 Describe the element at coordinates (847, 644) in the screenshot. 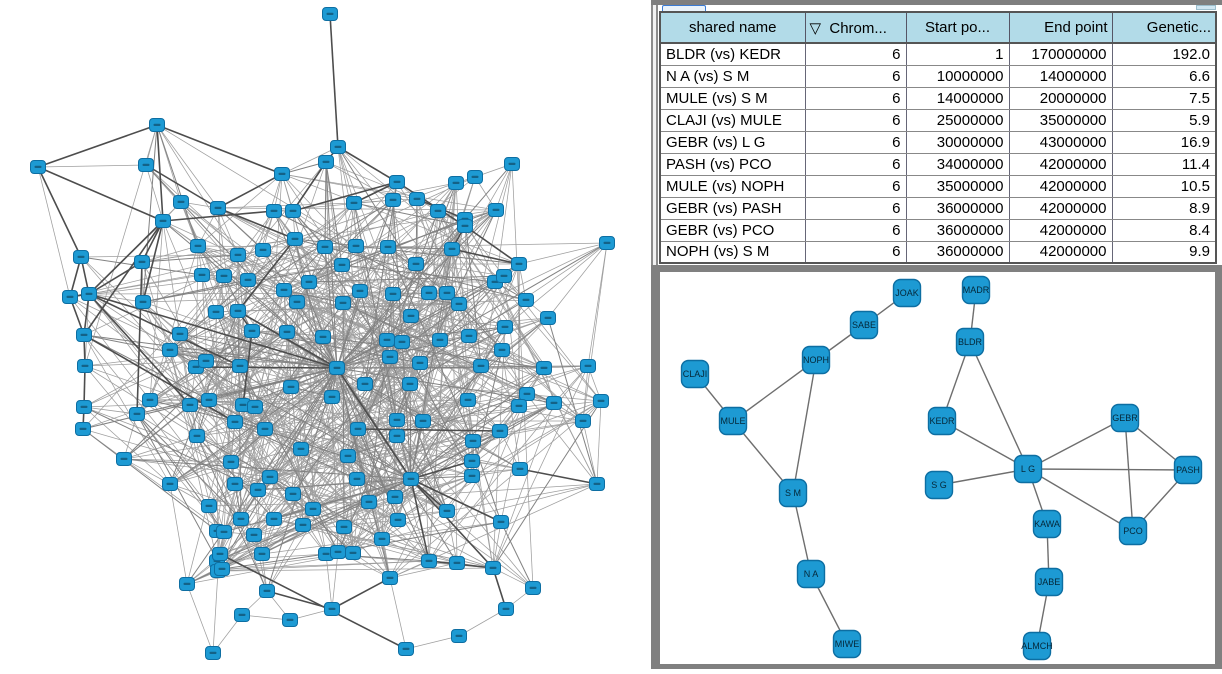

I see `svg-text: MIWE` at that location.